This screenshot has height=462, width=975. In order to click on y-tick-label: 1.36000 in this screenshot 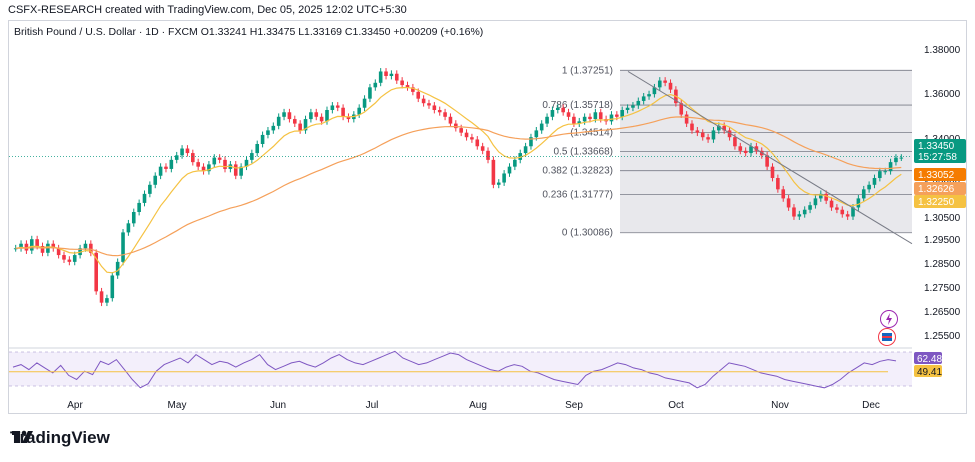, I will do `click(942, 94)`.